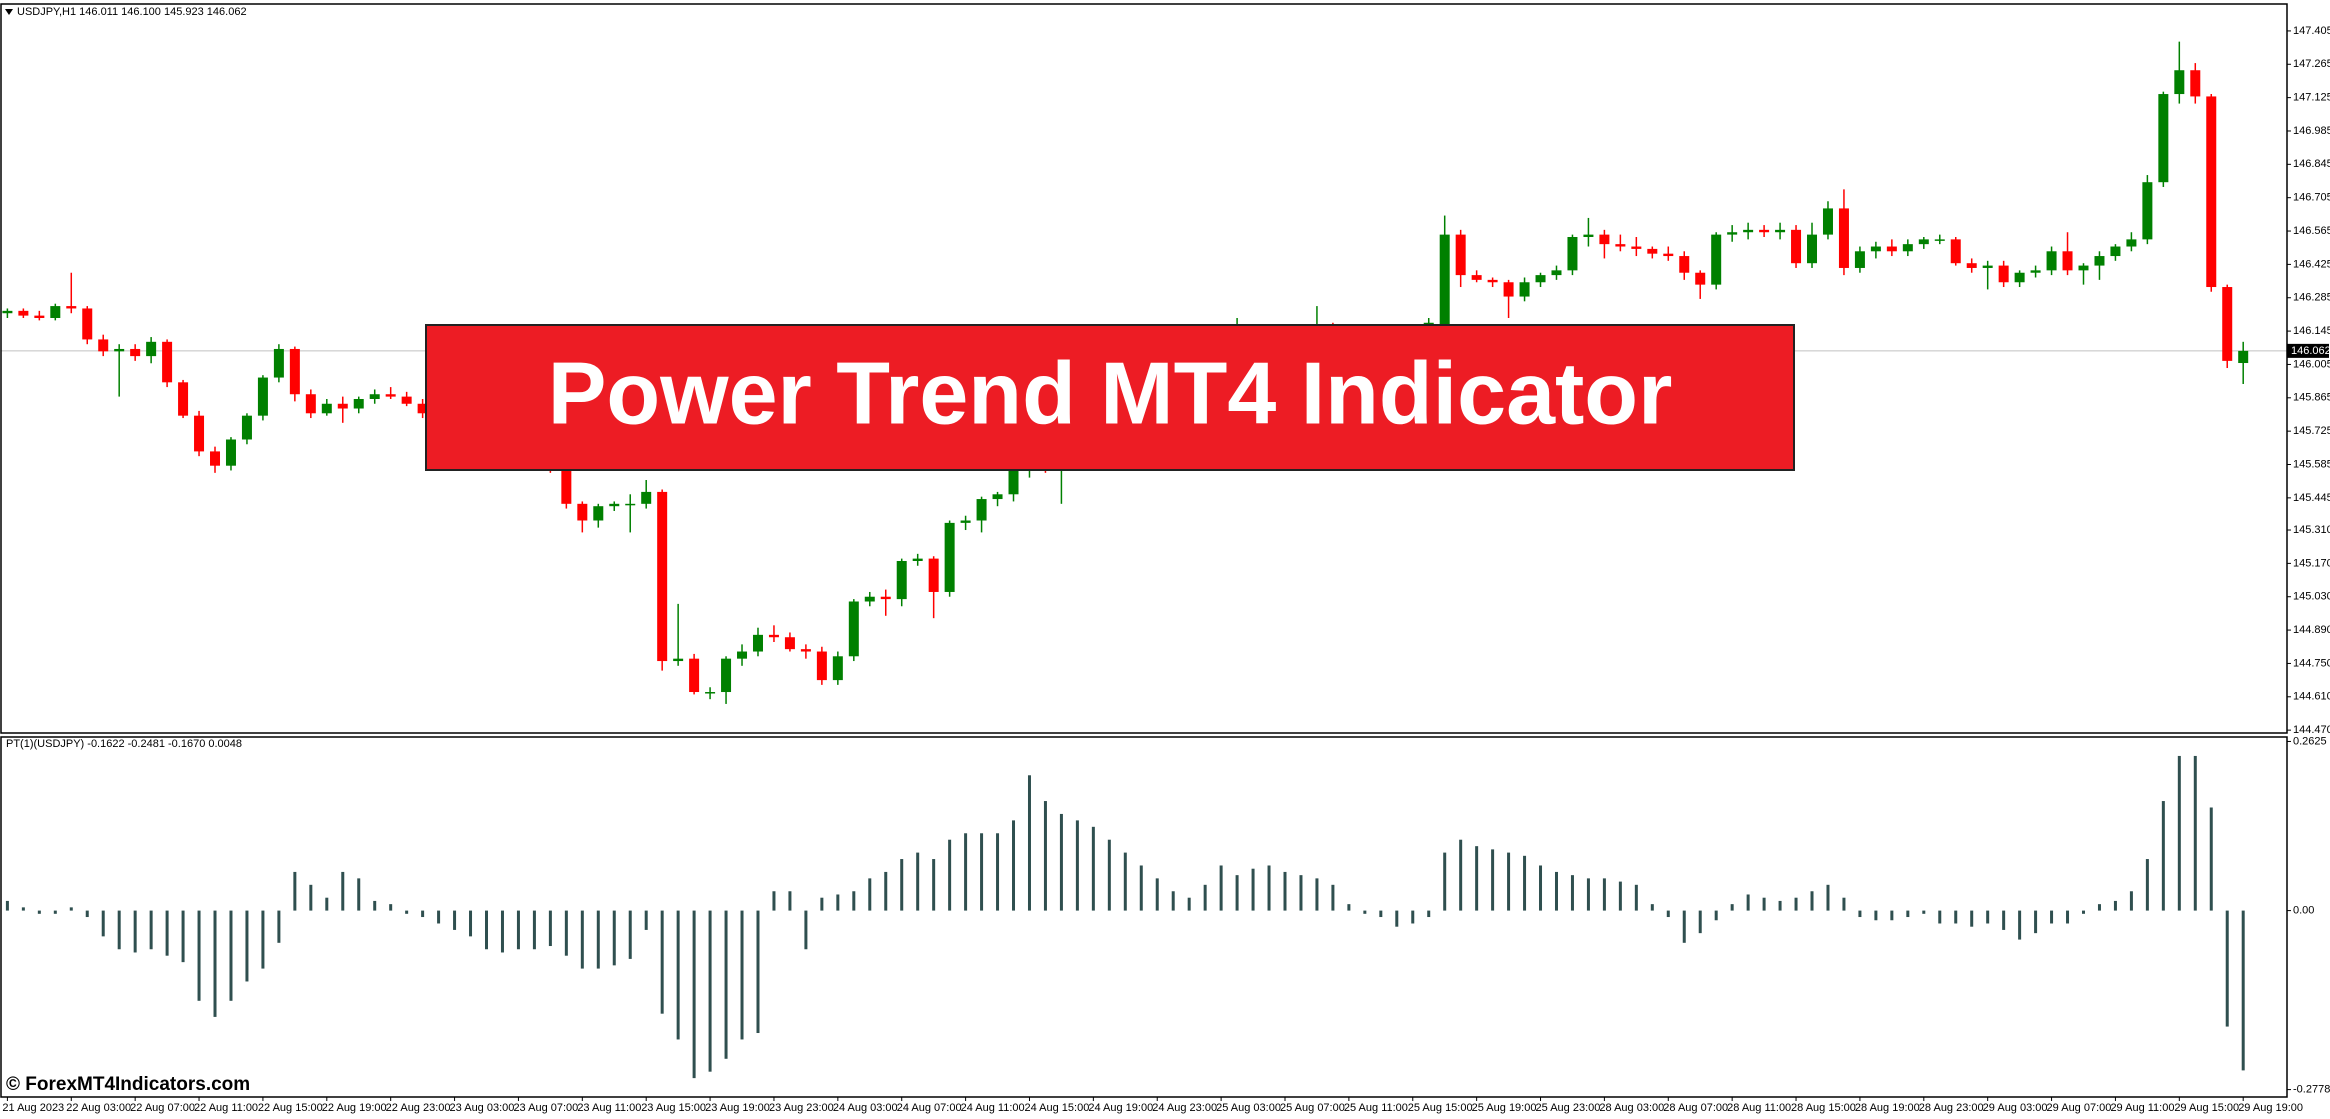 The height and width of the screenshot is (1119, 2330). I want to click on y-tick-label: 145.865, so click(2311, 398).